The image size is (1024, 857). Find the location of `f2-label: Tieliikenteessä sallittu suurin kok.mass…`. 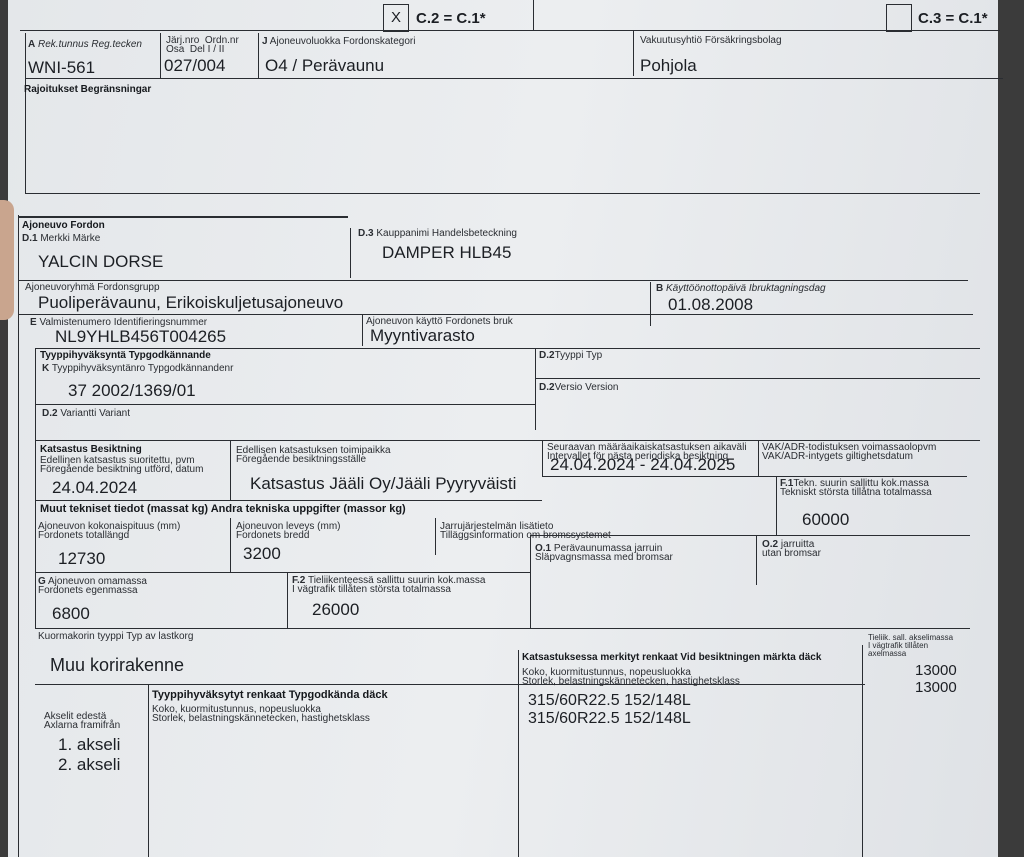

f2-label: Tieliikenteessä sallittu suurin kok.mass… is located at coordinates (389, 585).